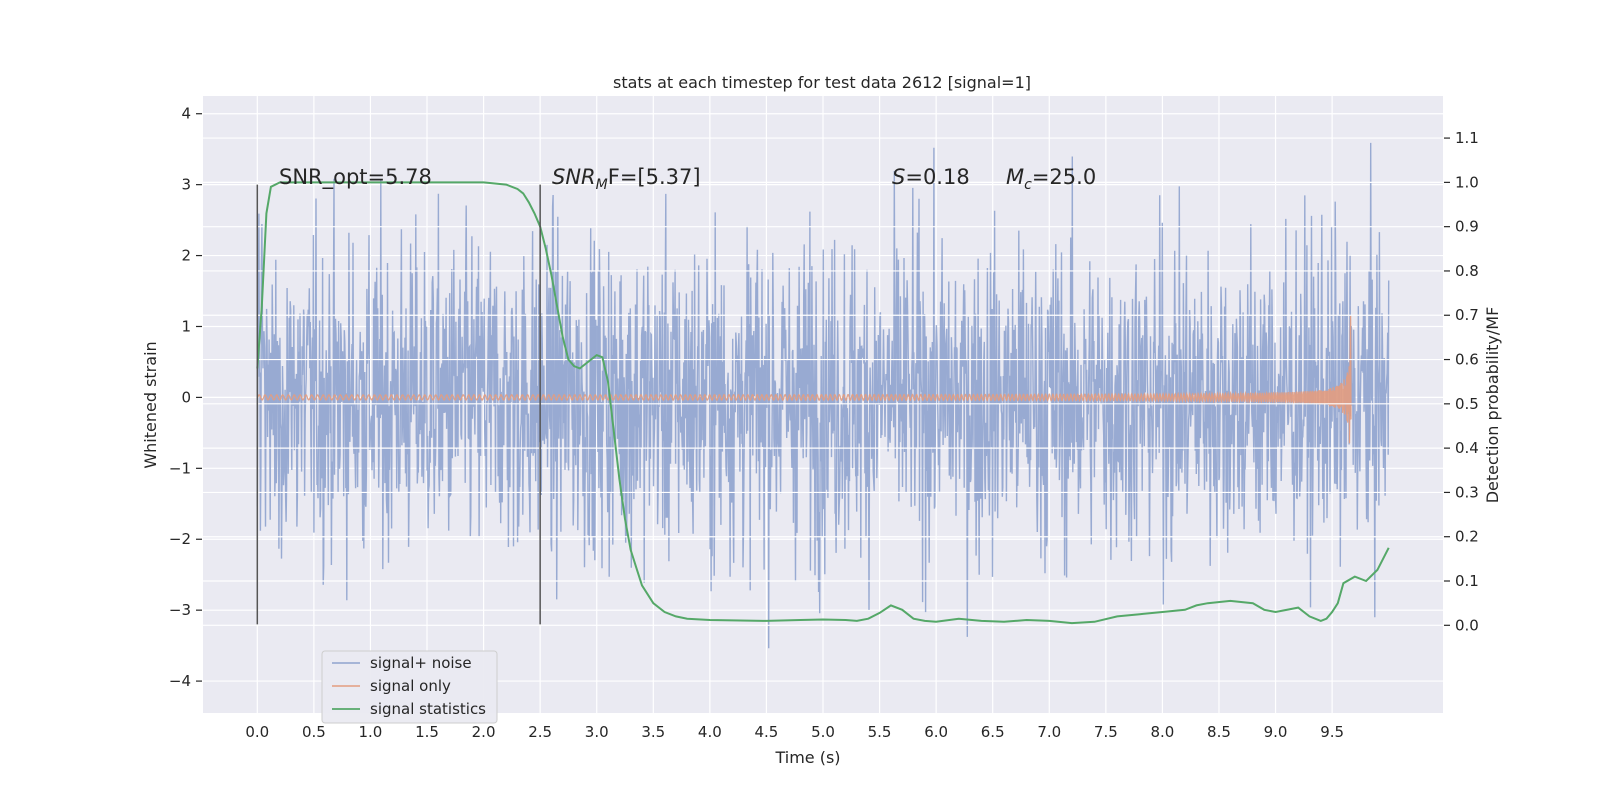 This screenshot has height=800, width=1600. I want to click on x-tick-label: 1.5, so click(427, 732).